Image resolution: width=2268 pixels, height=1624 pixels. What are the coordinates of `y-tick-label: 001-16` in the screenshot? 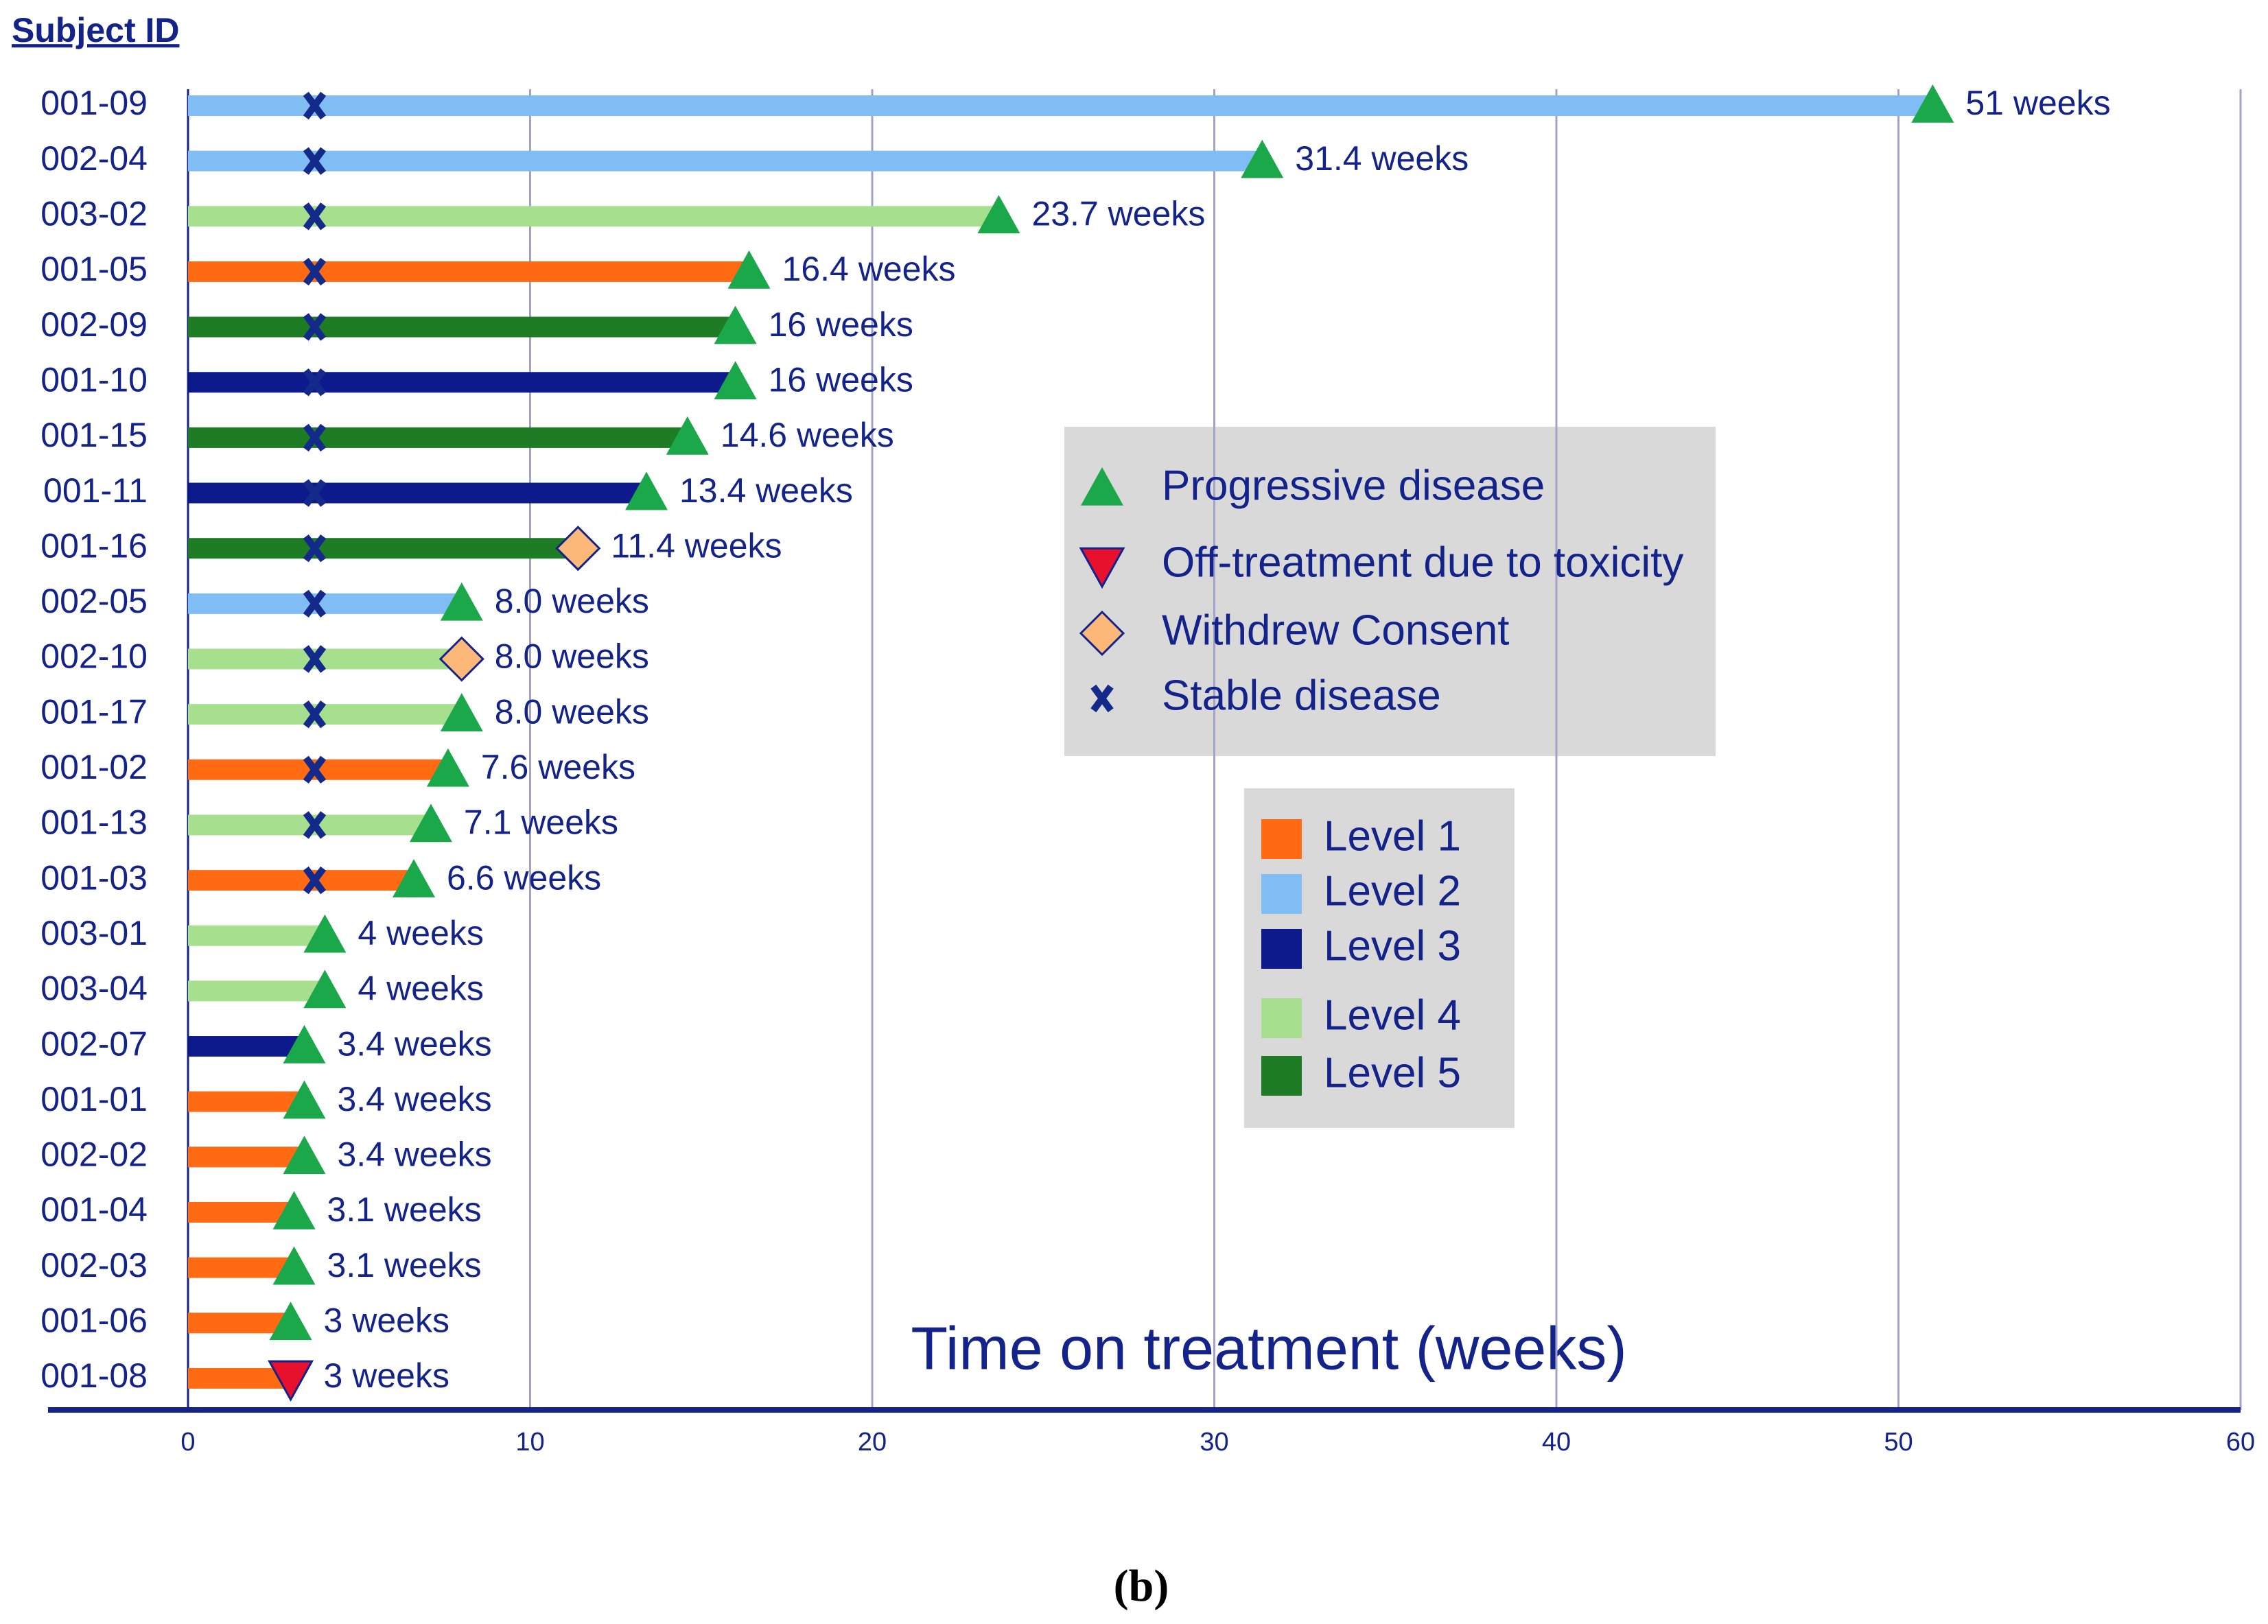 It's located at (94, 545).